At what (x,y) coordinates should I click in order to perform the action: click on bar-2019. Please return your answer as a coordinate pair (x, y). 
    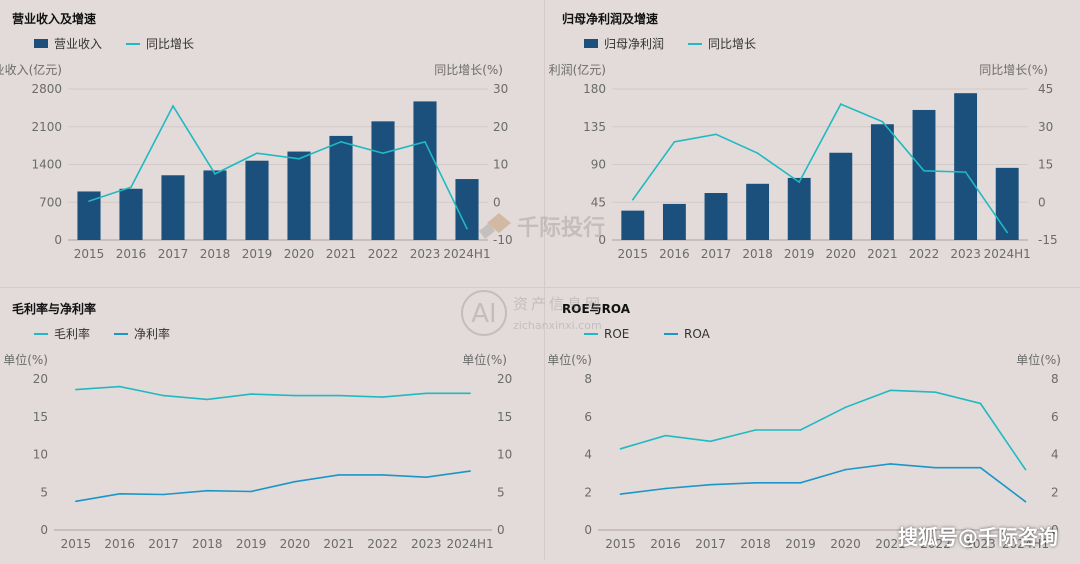
    Looking at the image, I should click on (799, 208).